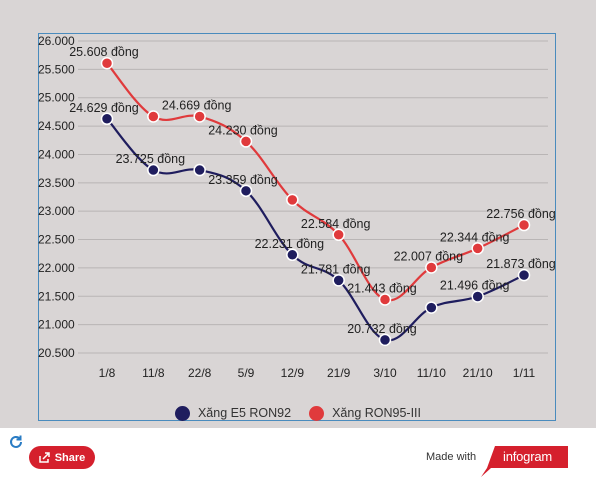 The width and height of the screenshot is (596, 479). What do you see at coordinates (56, 211) in the screenshot?
I see `y-tick-label: 23.000` at bounding box center [56, 211].